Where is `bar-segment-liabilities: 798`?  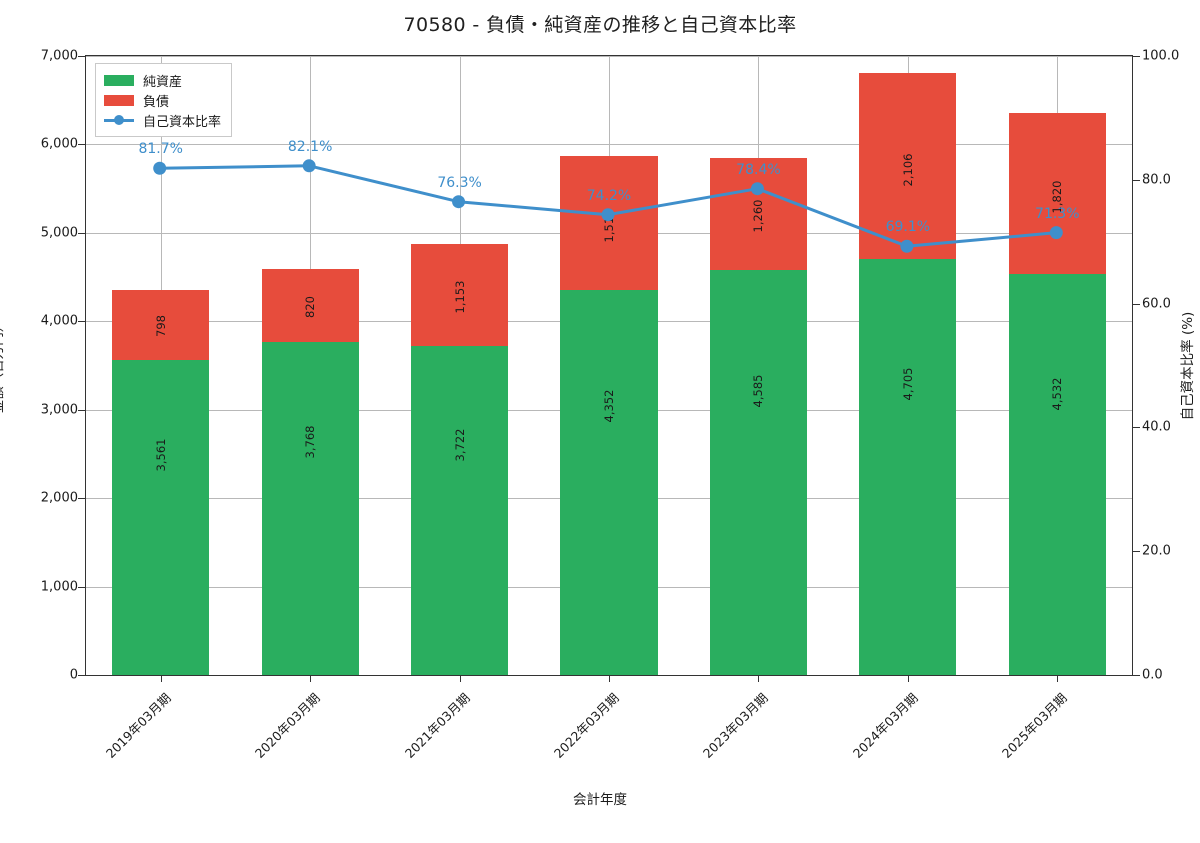
bar-segment-liabilities: 798 is located at coordinates (161, 325).